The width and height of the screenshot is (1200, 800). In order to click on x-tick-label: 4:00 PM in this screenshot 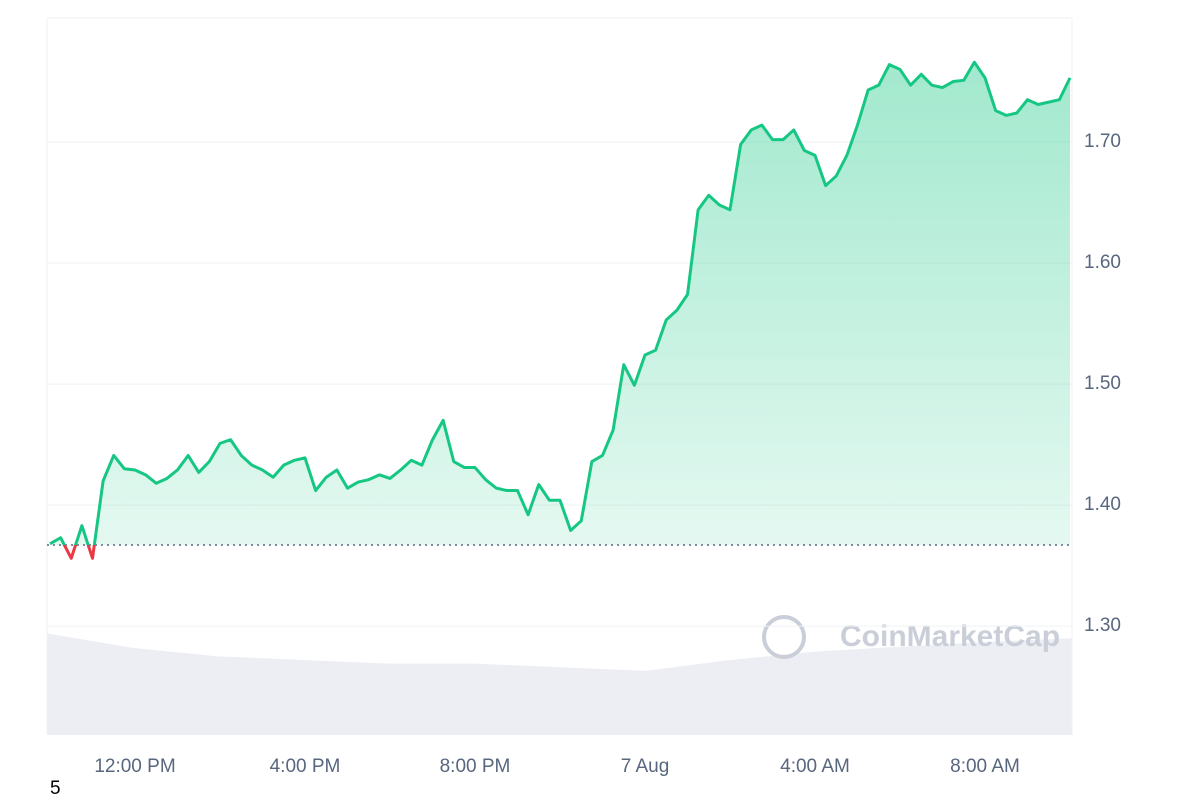, I will do `click(305, 766)`.